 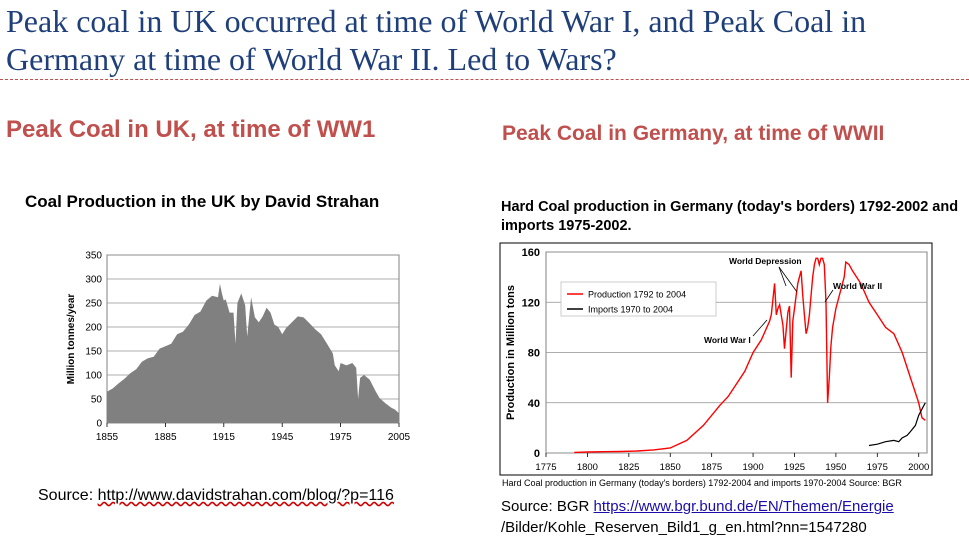 What do you see at coordinates (835, 467) in the screenshot?
I see `germany-x-tick-label: 1950` at bounding box center [835, 467].